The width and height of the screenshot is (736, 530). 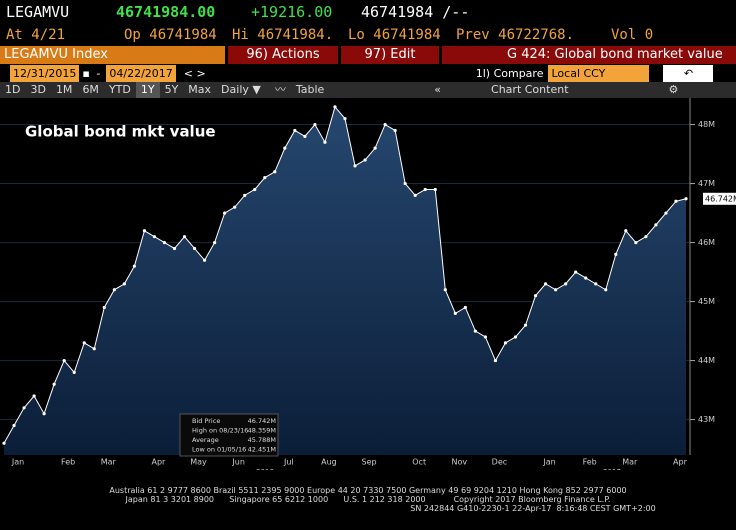 What do you see at coordinates (206, 421) in the screenshot?
I see `legend-text: Bid Price` at bounding box center [206, 421].